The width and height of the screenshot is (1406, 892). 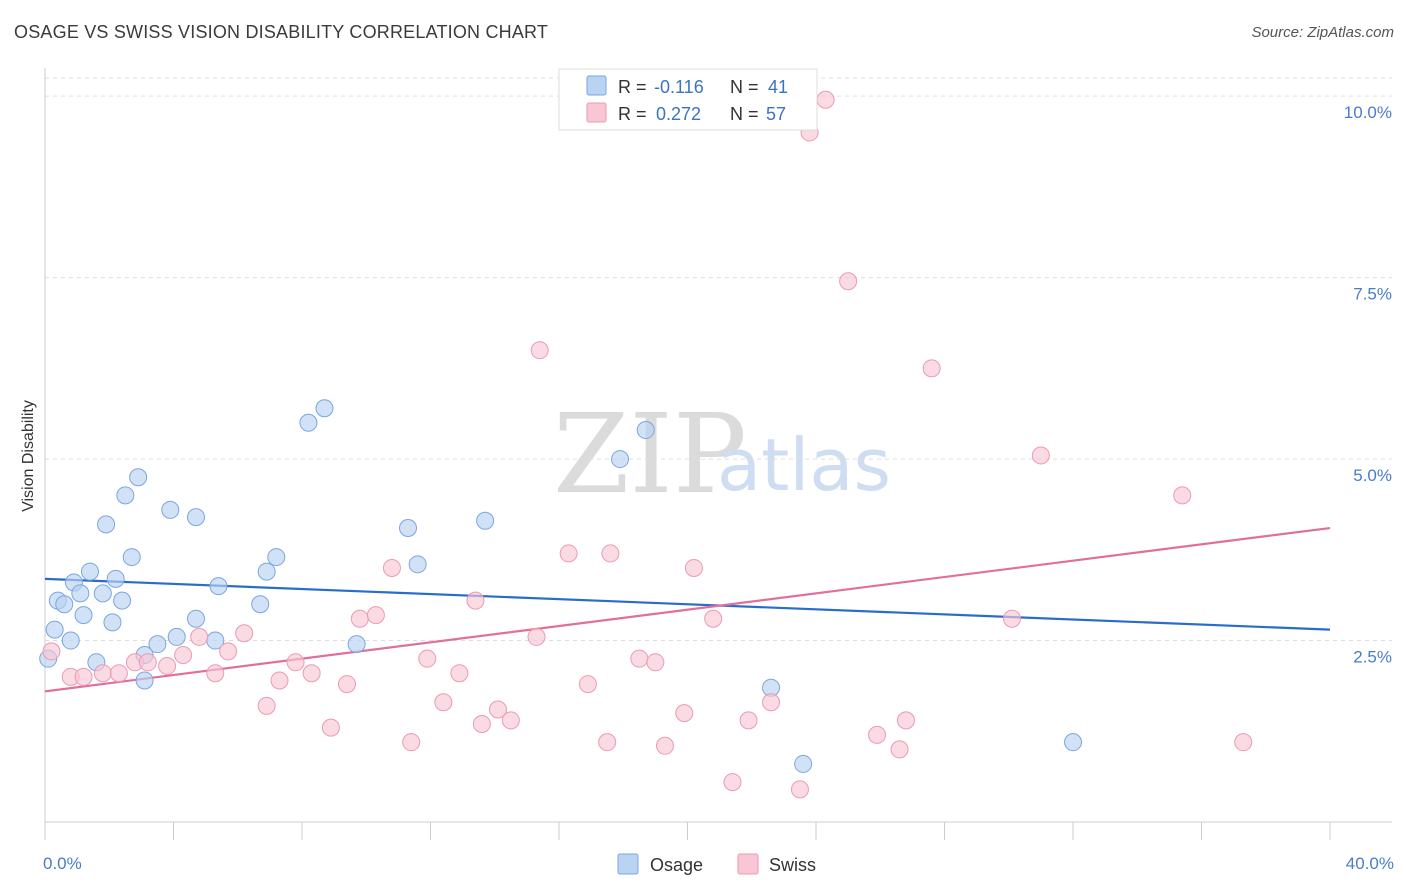 I want to click on x-tick-label-max: 40.0%, so click(x=1370, y=863).